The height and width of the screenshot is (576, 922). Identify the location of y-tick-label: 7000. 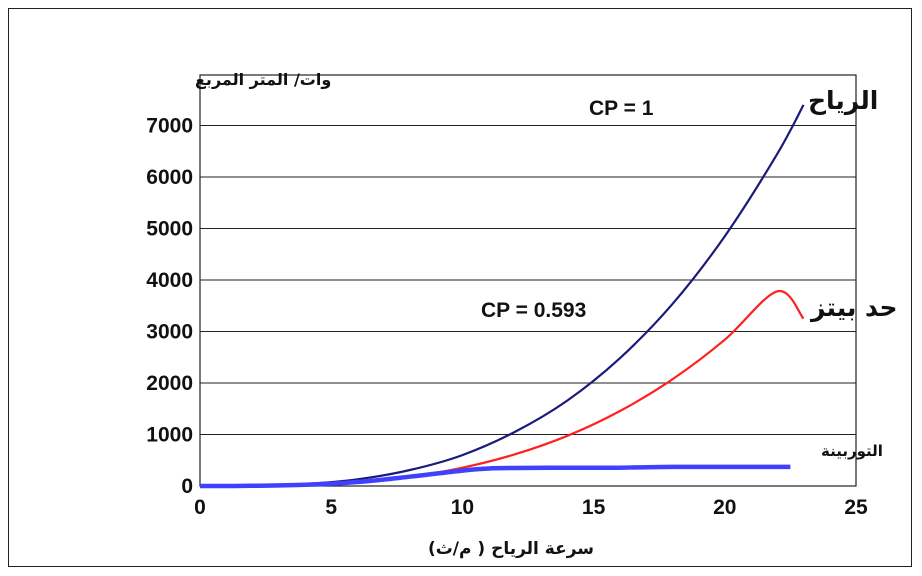
(169, 126).